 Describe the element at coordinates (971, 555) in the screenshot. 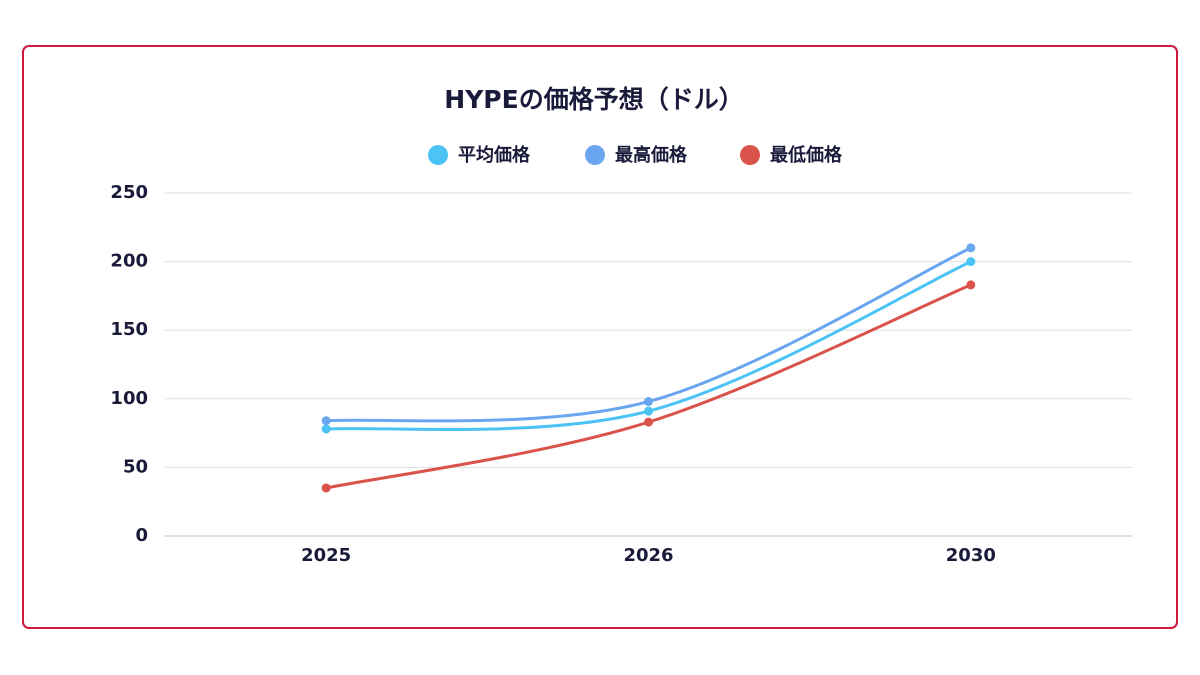

I see `x-tick-label: 2030` at that location.